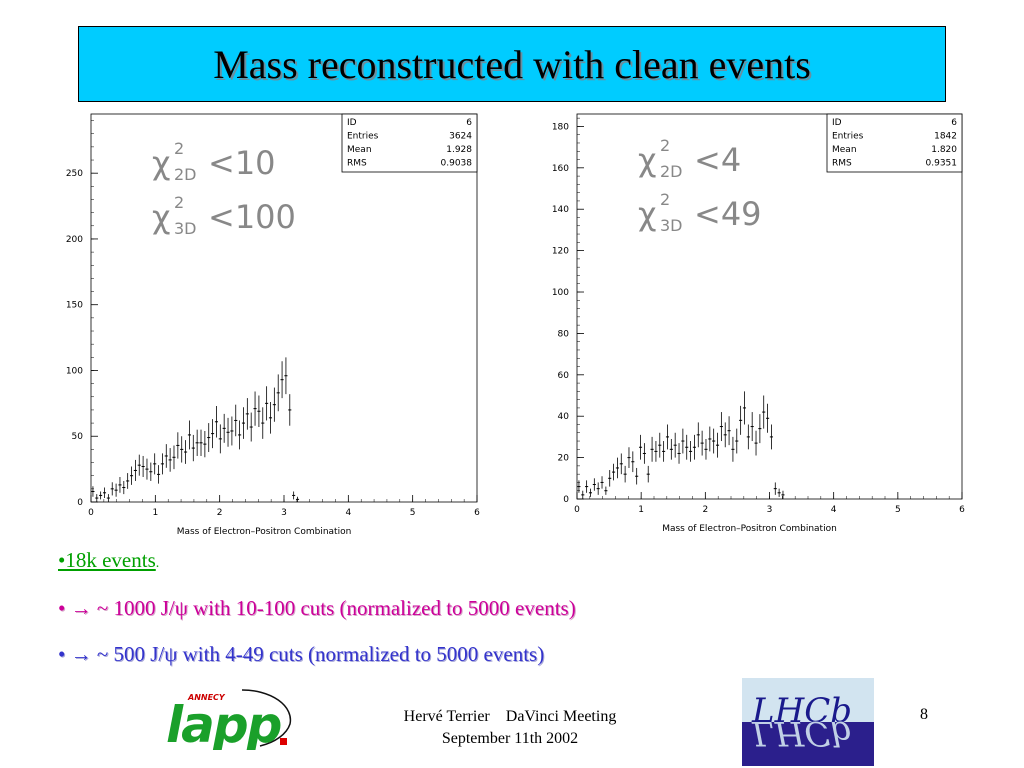 This screenshot has width=1024, height=768. What do you see at coordinates (564, 417) in the screenshot?
I see `y-tick-label: 40` at bounding box center [564, 417].